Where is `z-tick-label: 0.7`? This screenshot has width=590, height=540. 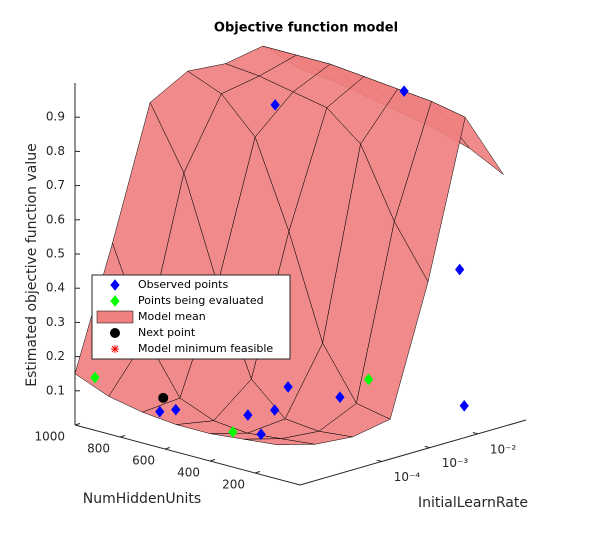 z-tick-label: 0.7 is located at coordinates (55, 185).